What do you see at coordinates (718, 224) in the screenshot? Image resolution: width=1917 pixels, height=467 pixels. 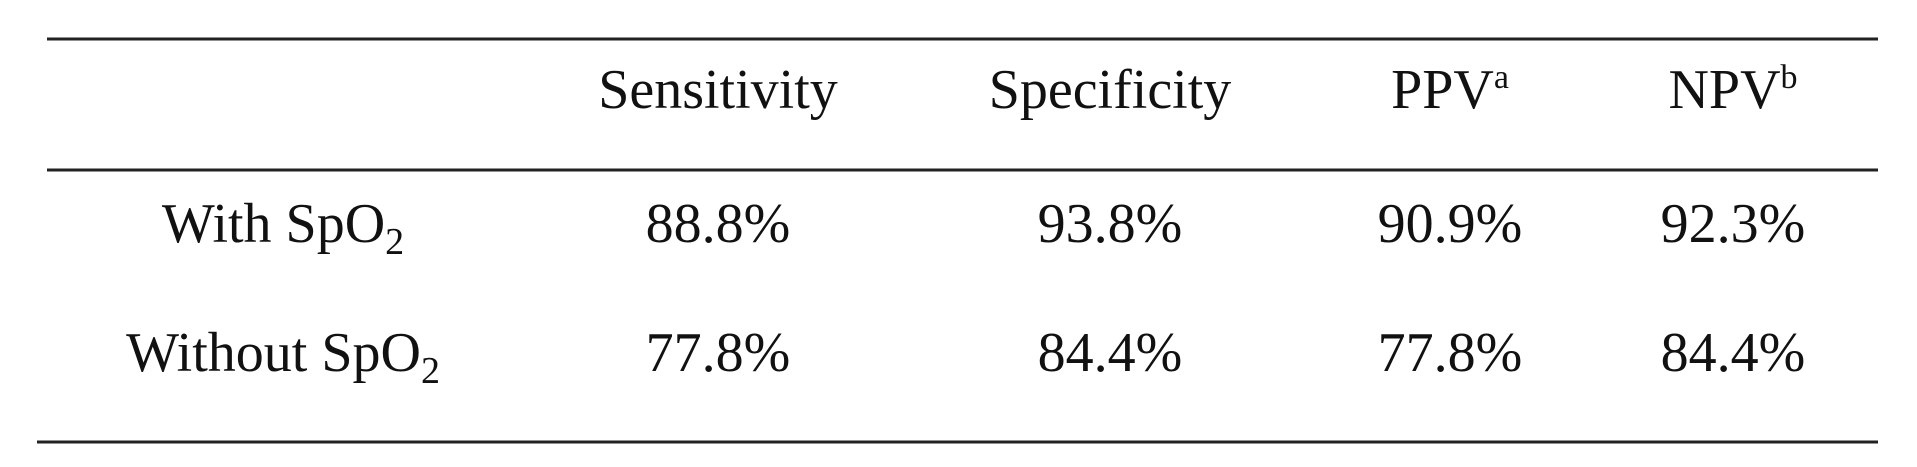 I see `cell: 88.8%` at bounding box center [718, 224].